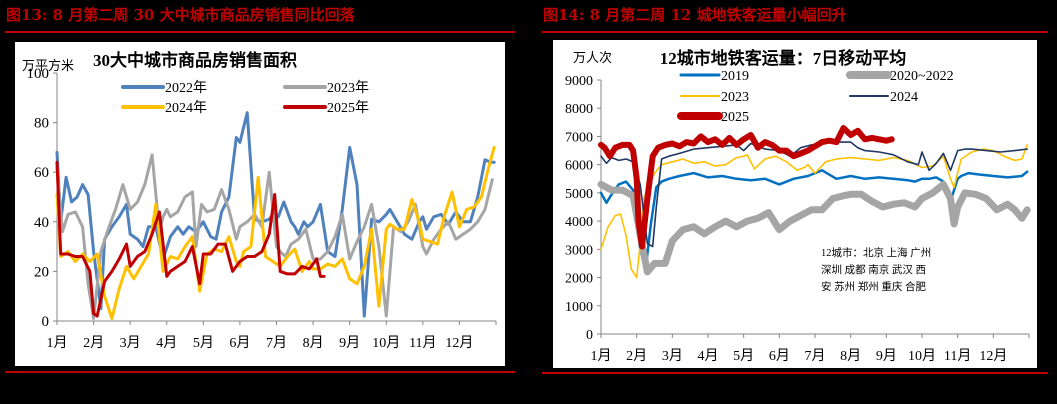 This screenshot has height=404, width=1057. I want to click on series-line-2024, so click(814, 194).